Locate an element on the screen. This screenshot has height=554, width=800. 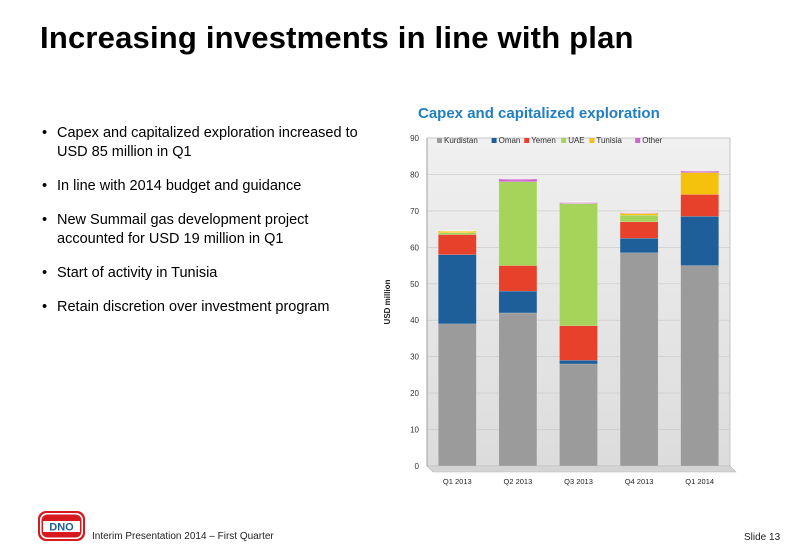
bullet-item: In line with 2014 budget and guidance is located at coordinates (198, 186).